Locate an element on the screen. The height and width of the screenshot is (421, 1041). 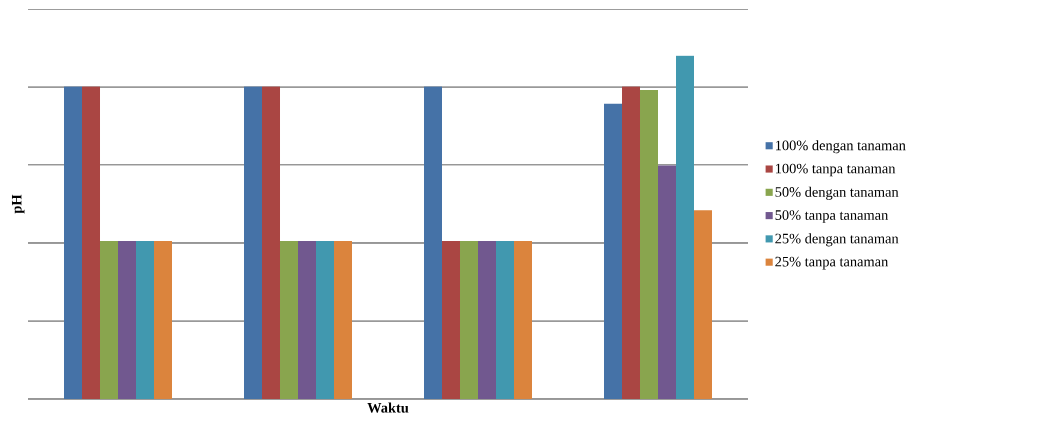
y-axis-title: pH is located at coordinates (18, 204).